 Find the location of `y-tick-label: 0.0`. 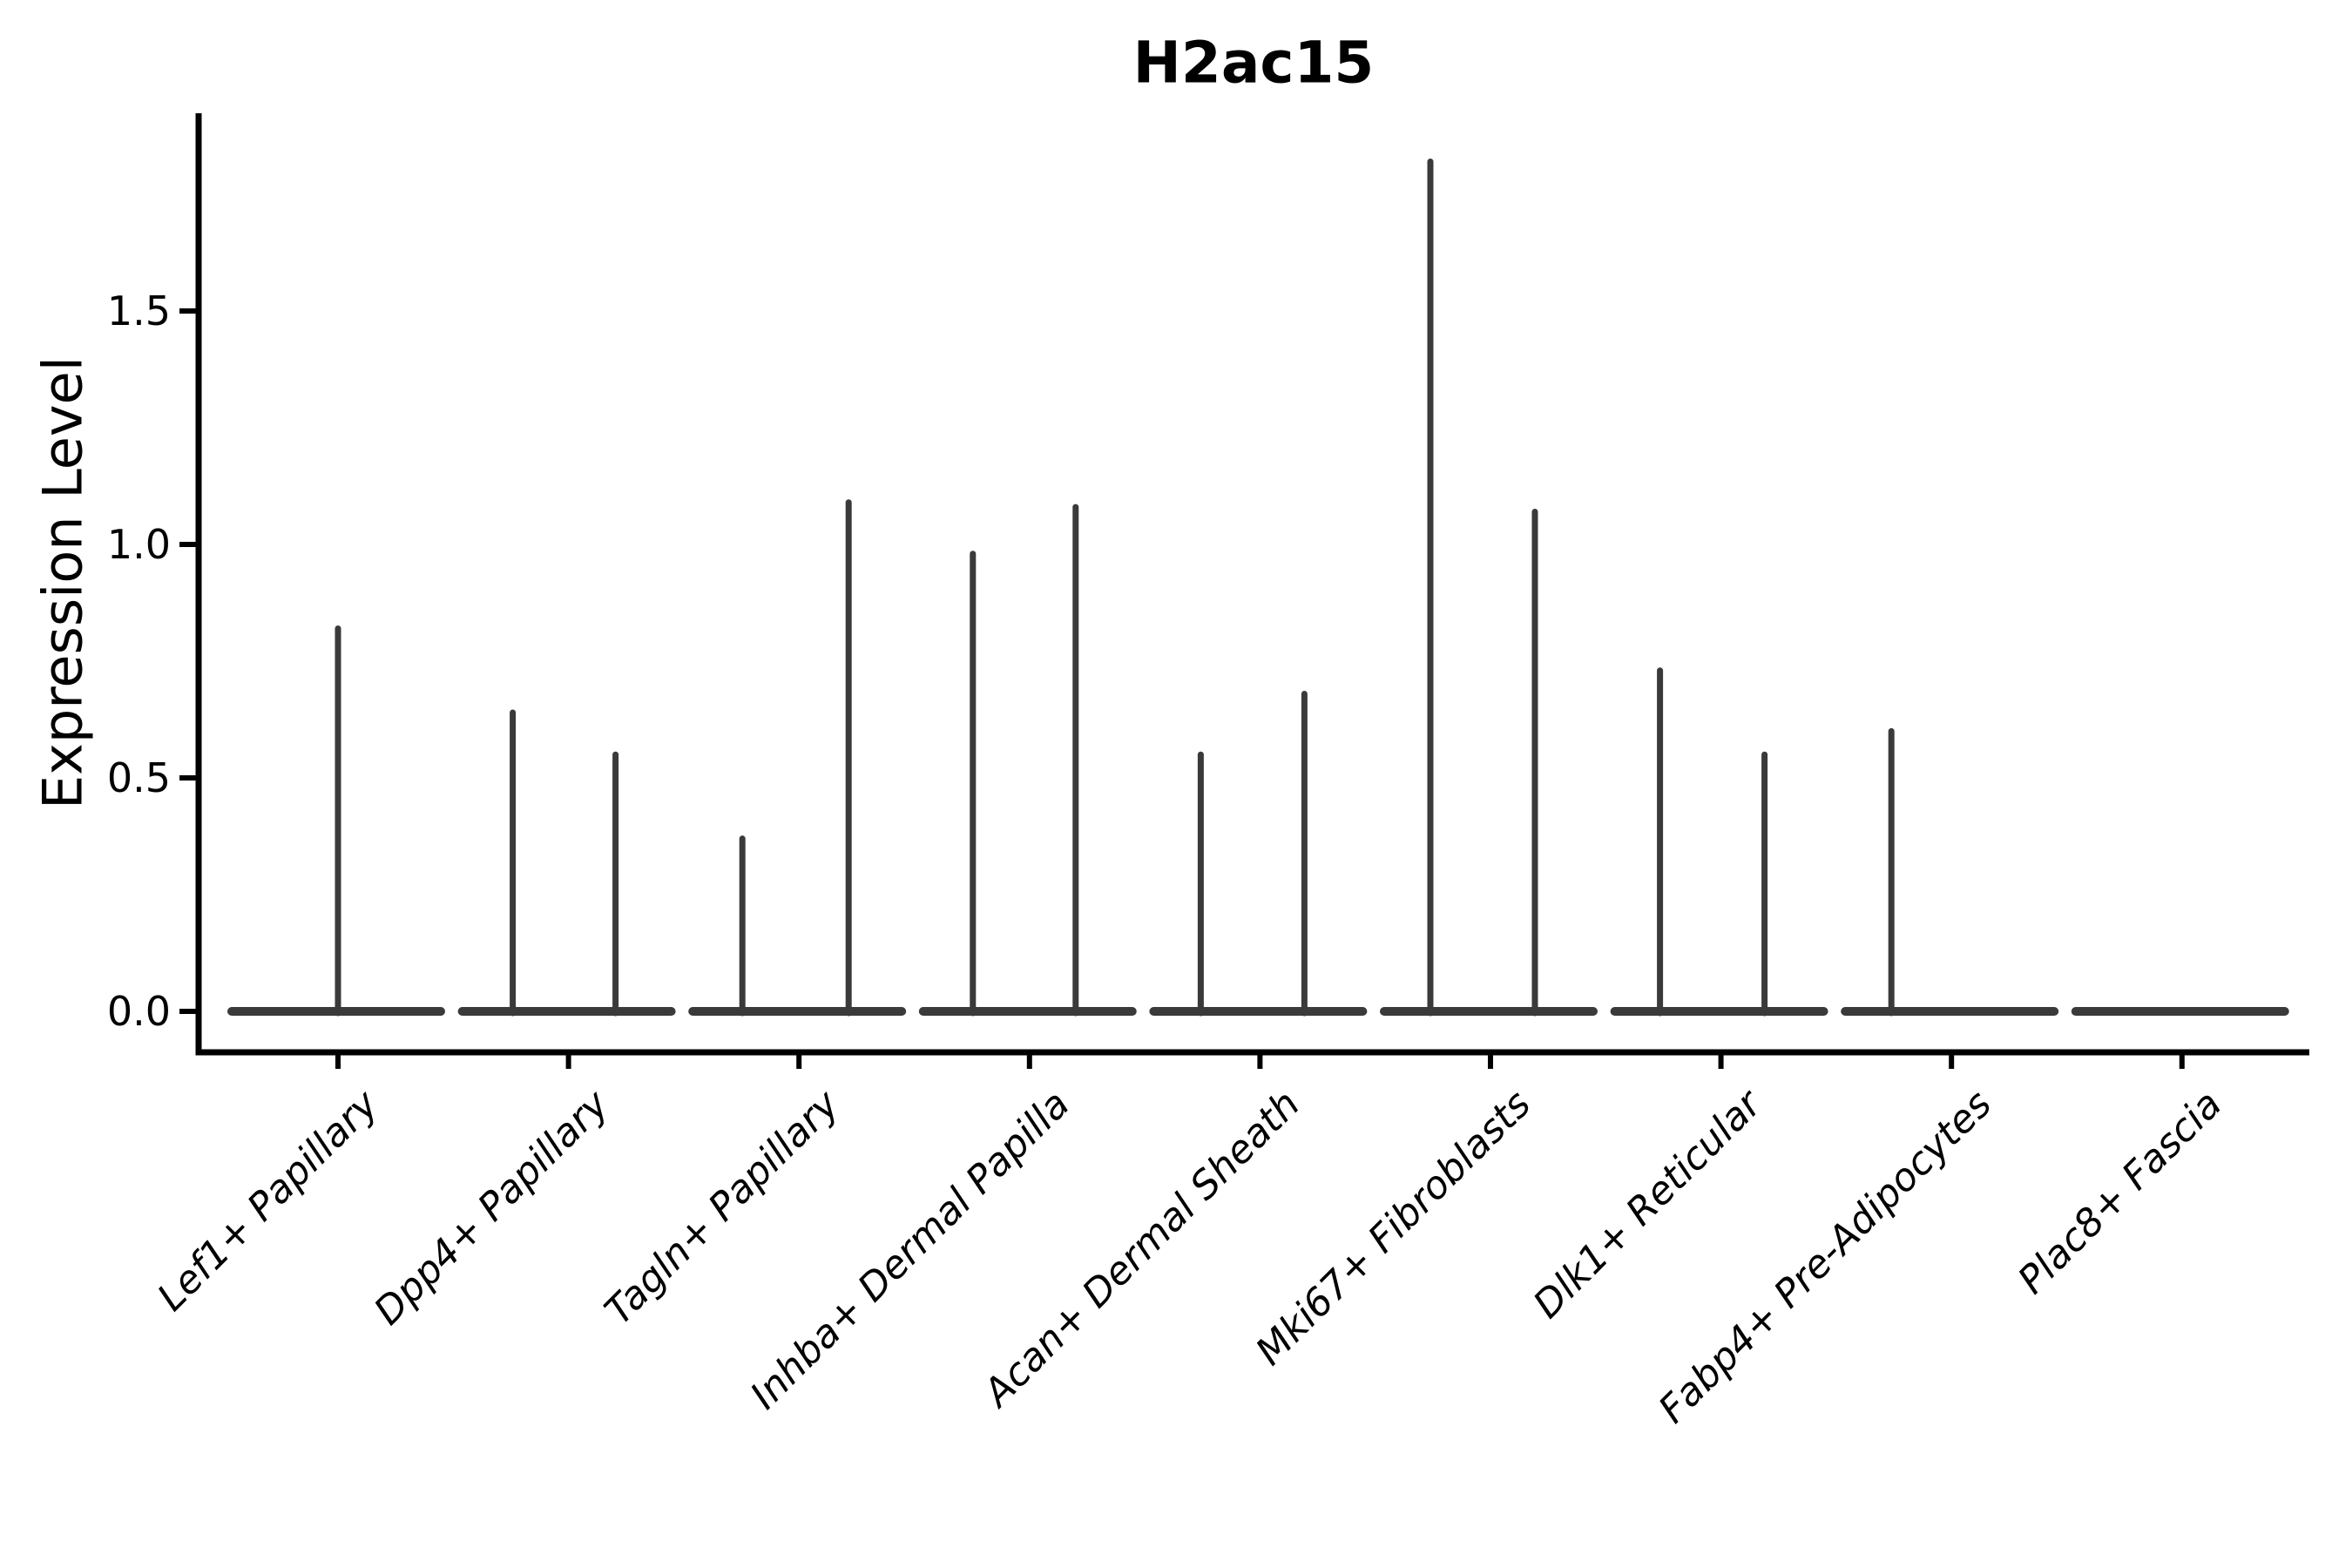

y-tick-label: 0.0 is located at coordinates (138, 1012).